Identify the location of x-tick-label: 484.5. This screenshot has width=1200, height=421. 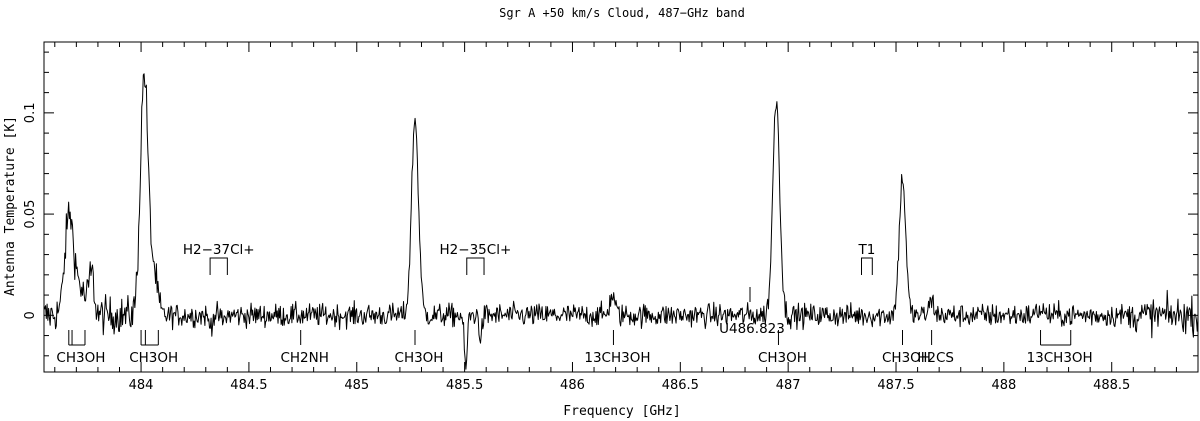
(248, 385).